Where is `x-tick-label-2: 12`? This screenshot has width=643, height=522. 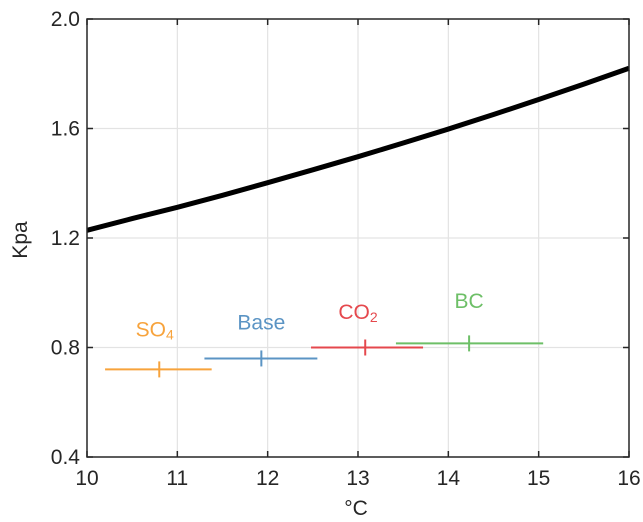
x-tick-label-2: 12 is located at coordinates (267, 478).